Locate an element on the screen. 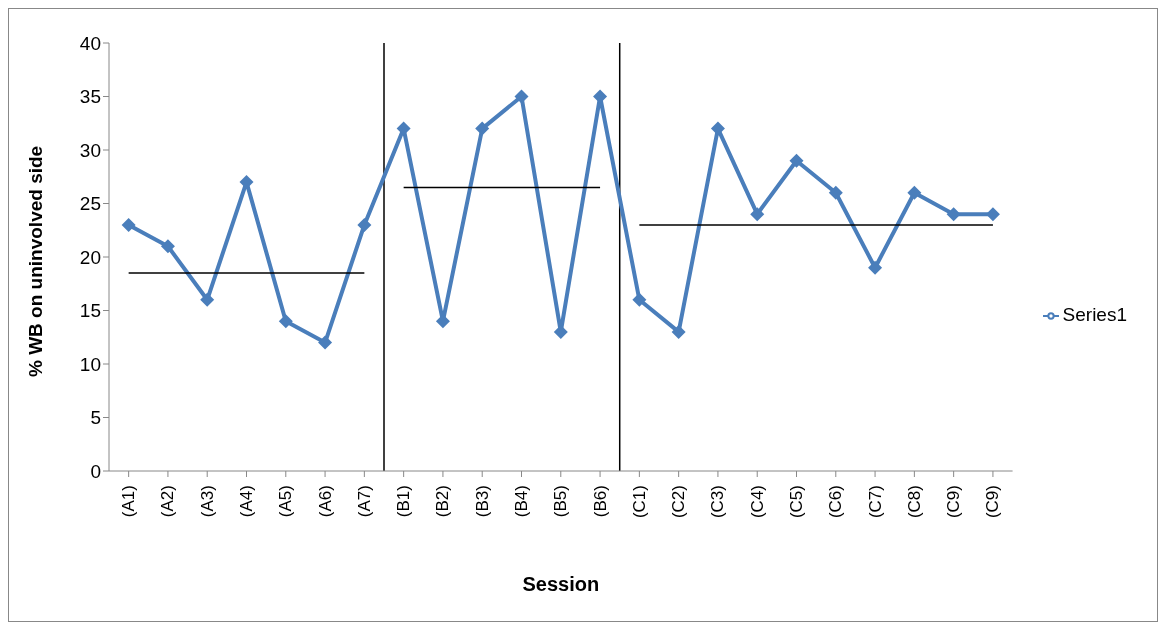 The width and height of the screenshot is (1164, 630). x-tick-label: (C5) is located at coordinates (797, 502).